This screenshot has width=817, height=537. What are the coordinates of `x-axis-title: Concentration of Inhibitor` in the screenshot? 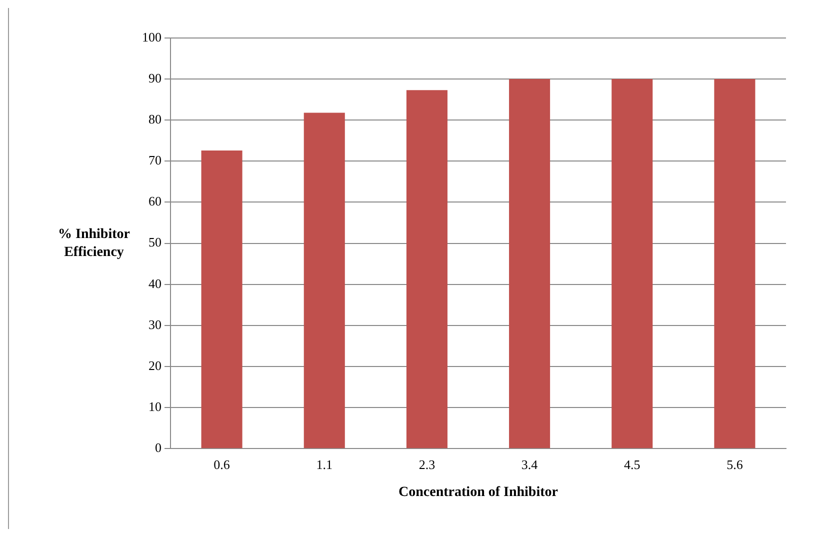 It's located at (478, 492).